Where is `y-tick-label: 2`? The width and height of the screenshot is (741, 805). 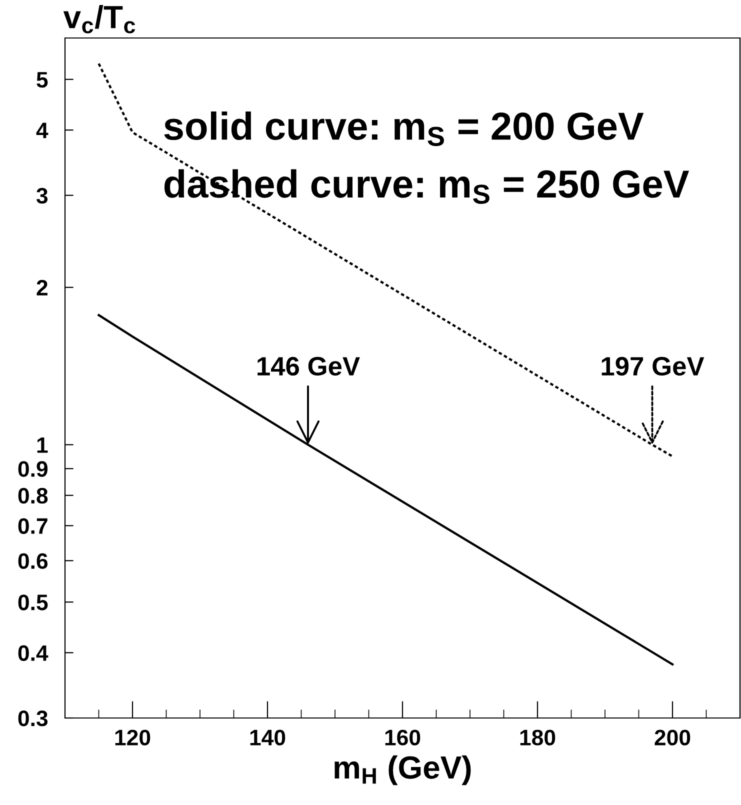
y-tick-label: 2 is located at coordinates (42, 288).